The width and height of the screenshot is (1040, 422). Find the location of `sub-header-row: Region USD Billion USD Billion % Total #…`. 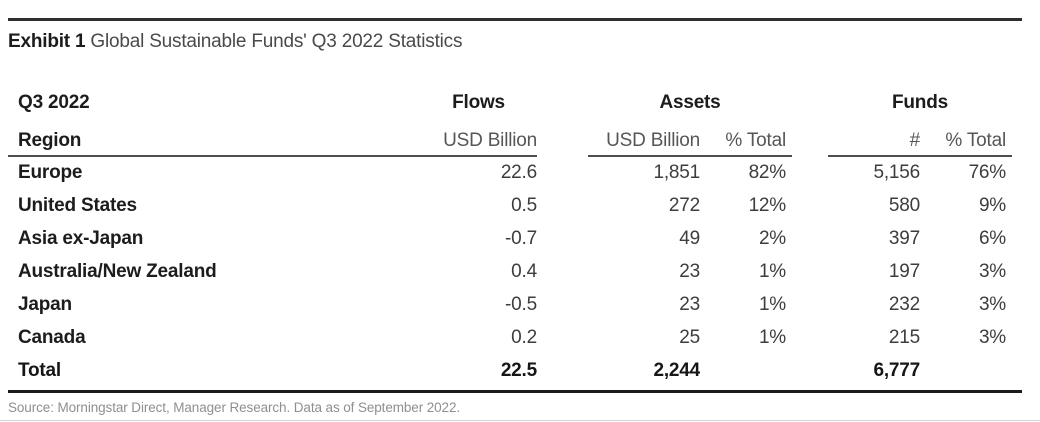

sub-header-row: Region USD Billion USD Billion % Total #… is located at coordinates (510, 136).